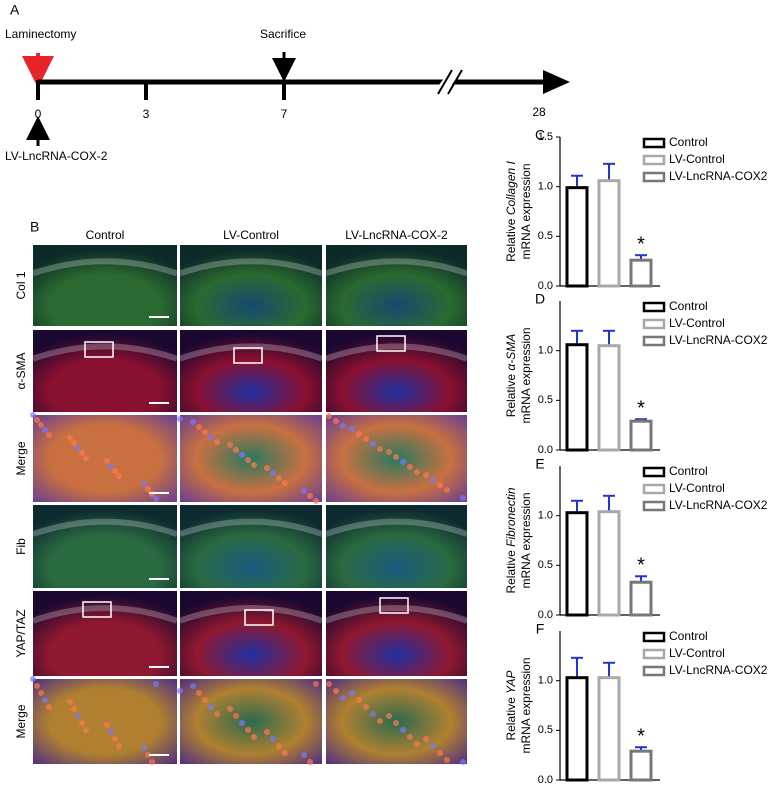 Image resolution: width=772 pixels, height=792 pixels. What do you see at coordinates (21, 458) in the screenshot?
I see `row-label: Merge` at bounding box center [21, 458].